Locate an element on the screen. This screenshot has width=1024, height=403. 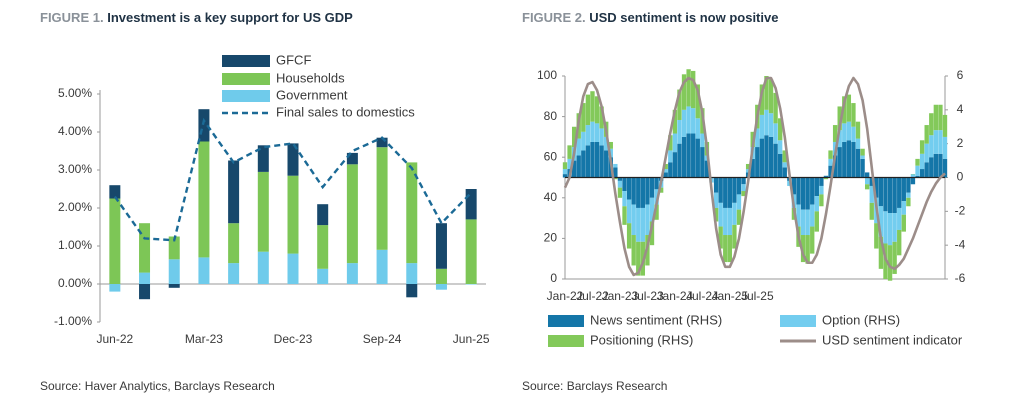
fig1-x-tick-label: Dec-23 is located at coordinates (293, 339).